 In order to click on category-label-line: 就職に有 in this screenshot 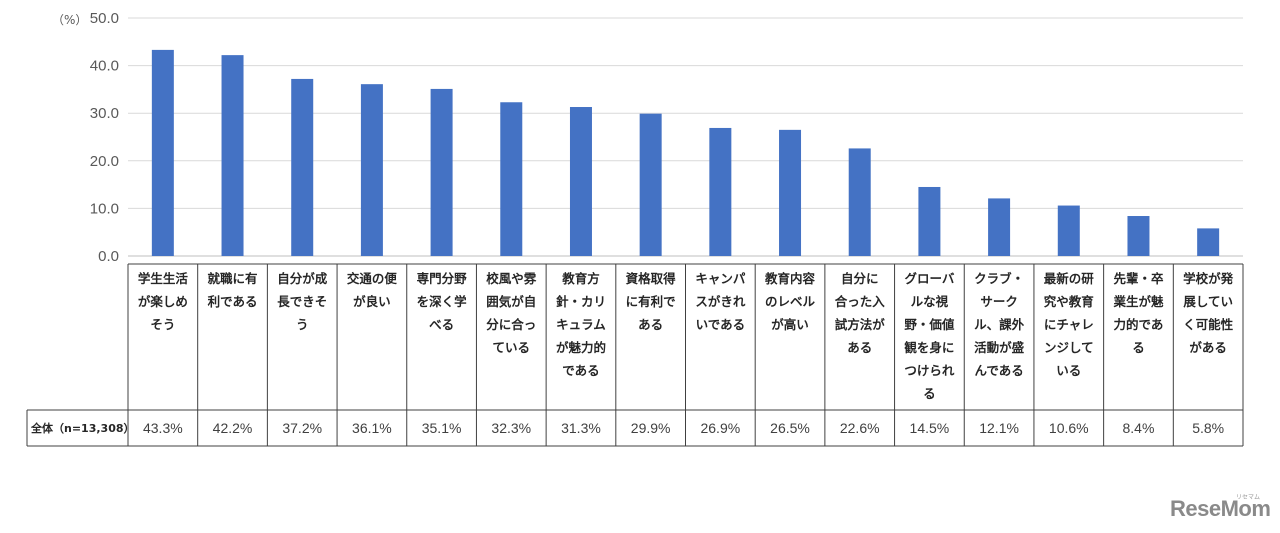, I will do `click(233, 278)`.